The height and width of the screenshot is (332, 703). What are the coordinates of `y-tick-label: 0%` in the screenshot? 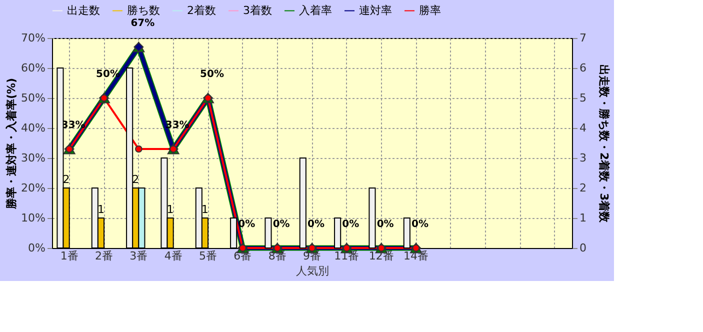 It's located at (37, 248).